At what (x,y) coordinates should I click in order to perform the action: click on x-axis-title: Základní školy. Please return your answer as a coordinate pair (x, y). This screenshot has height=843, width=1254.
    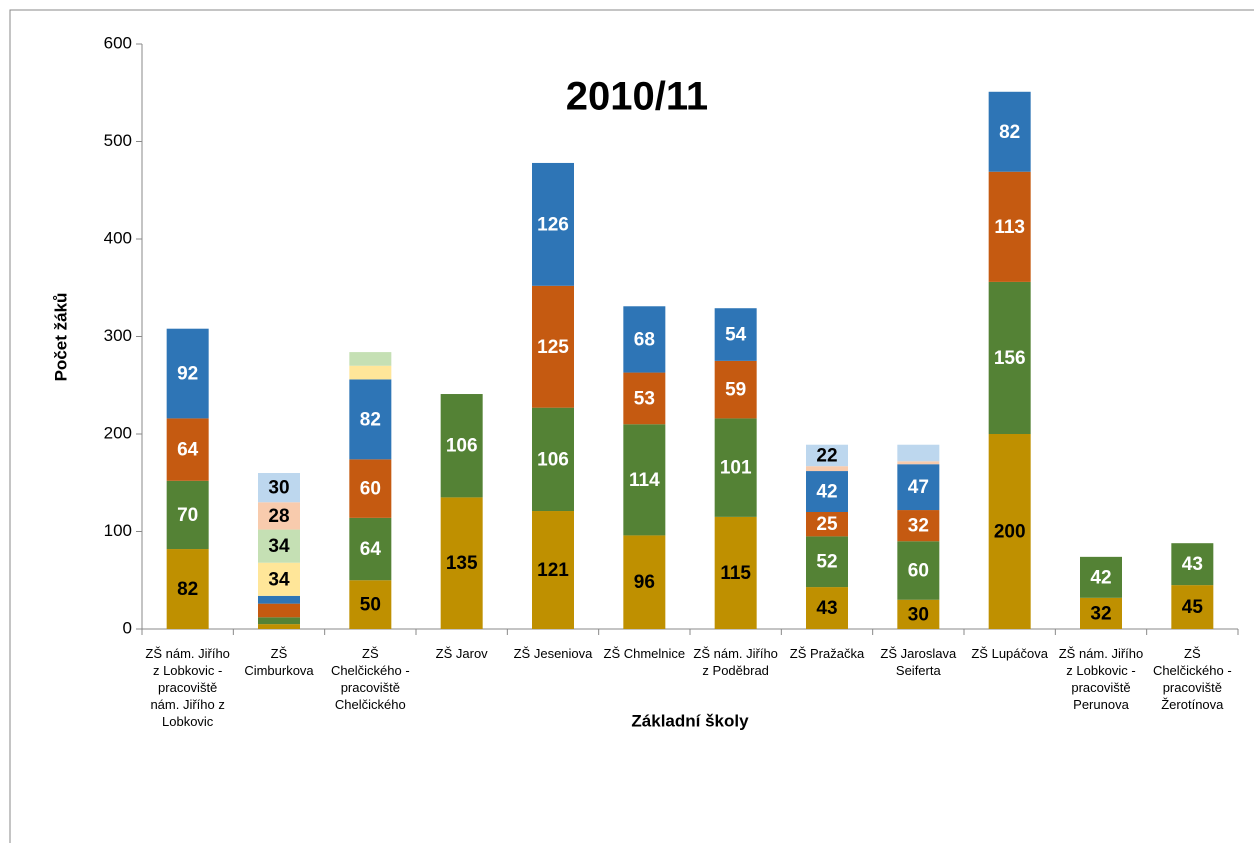
    Looking at the image, I should click on (690, 720).